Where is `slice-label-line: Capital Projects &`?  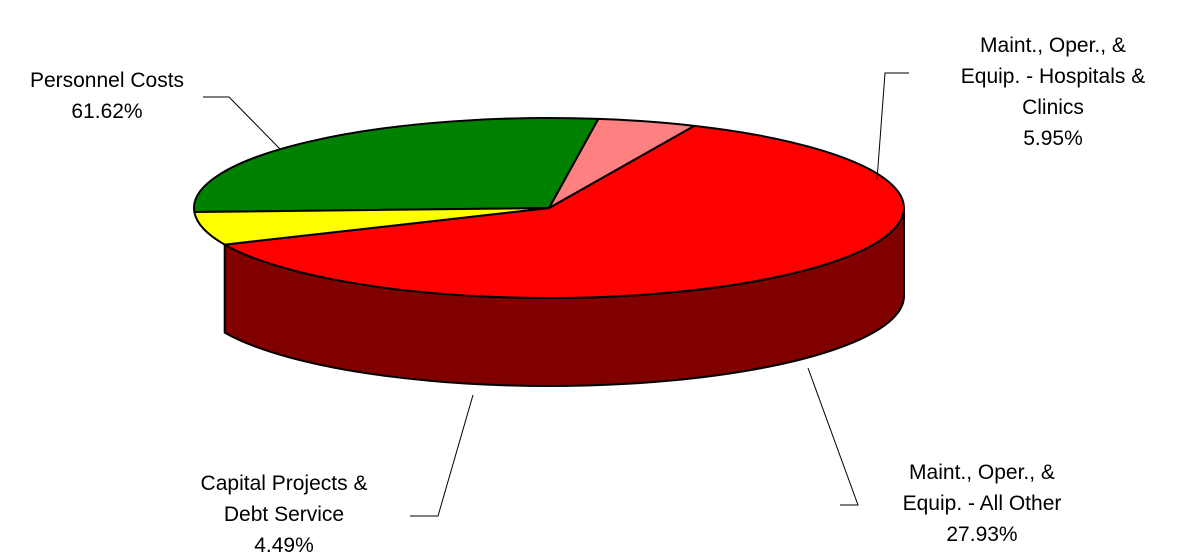
slice-label-line: Capital Projects & is located at coordinates (284, 483).